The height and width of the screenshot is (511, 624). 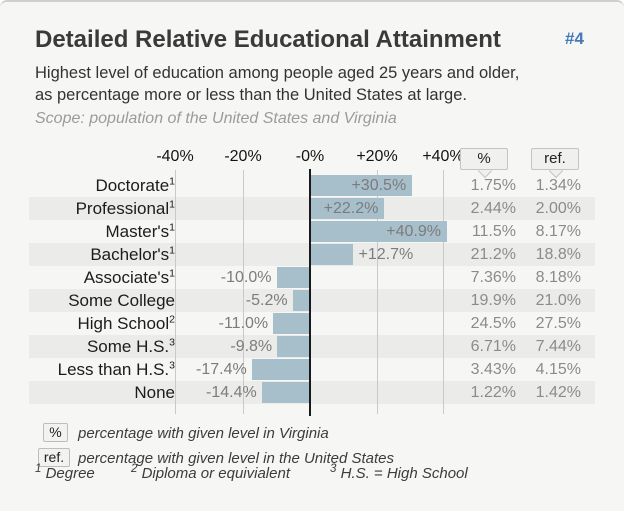 I want to click on pct-column-header: %, so click(x=484, y=159).